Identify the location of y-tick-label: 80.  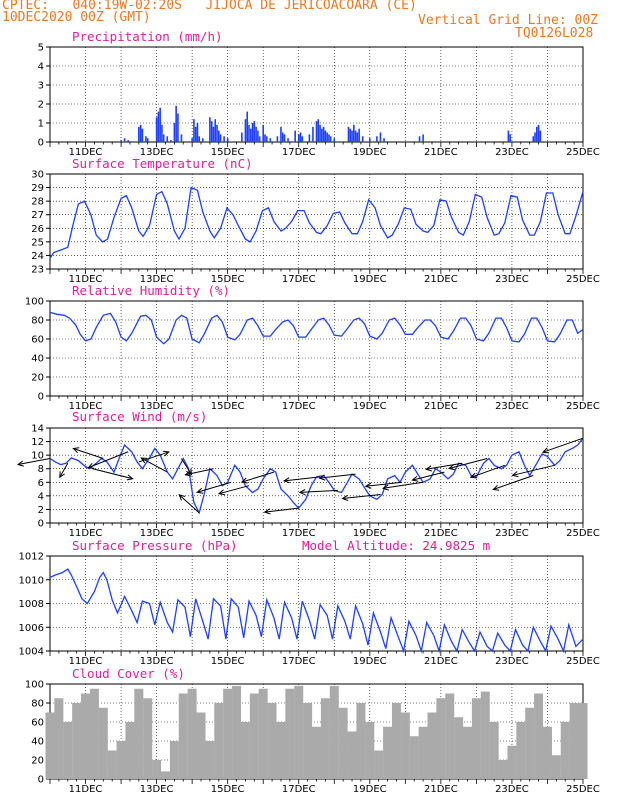
(37, 704).